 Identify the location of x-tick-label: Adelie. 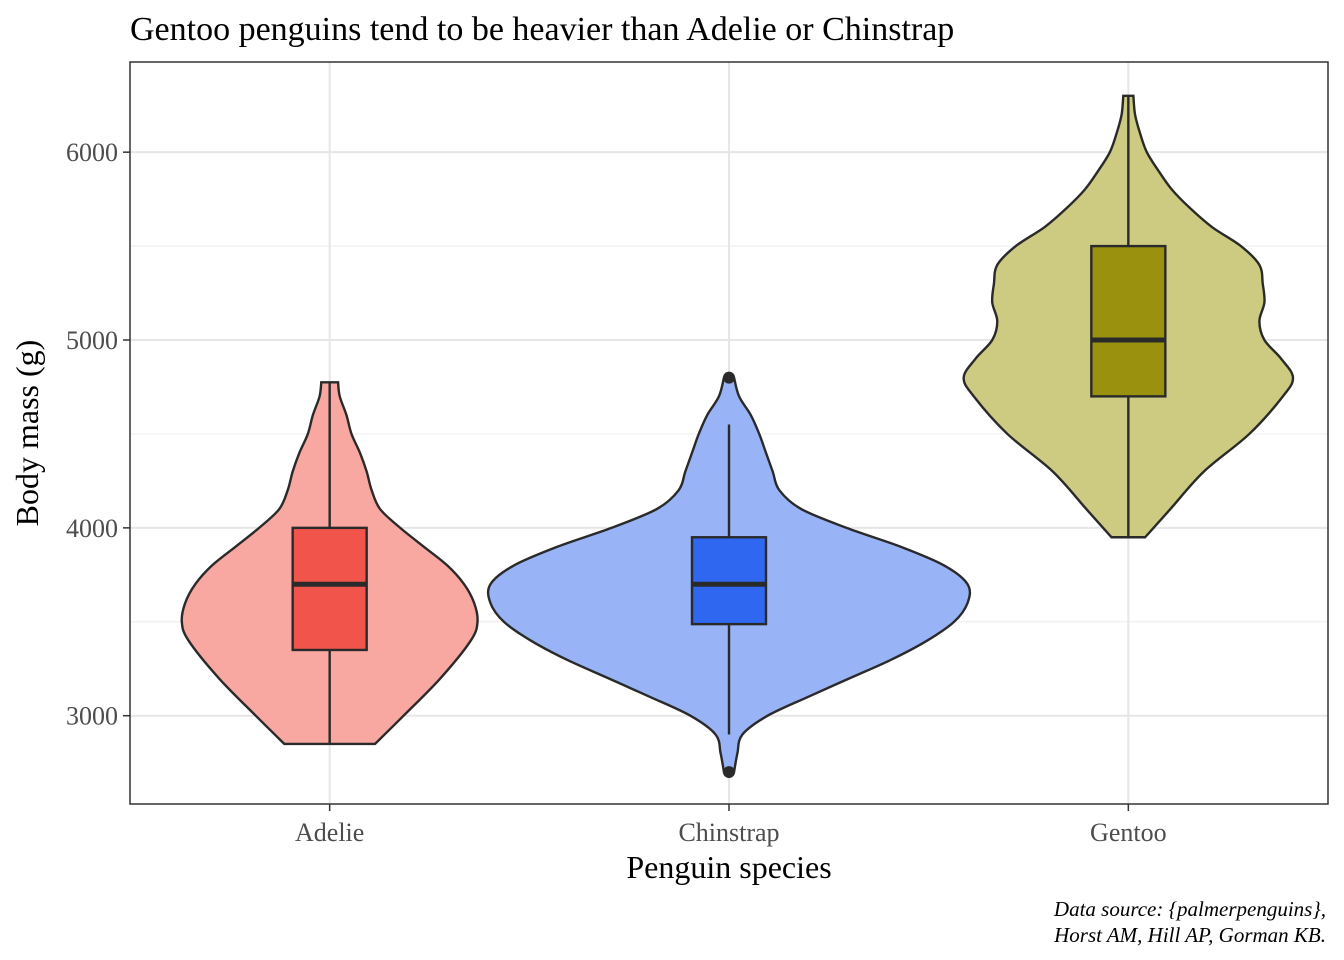
(329, 832).